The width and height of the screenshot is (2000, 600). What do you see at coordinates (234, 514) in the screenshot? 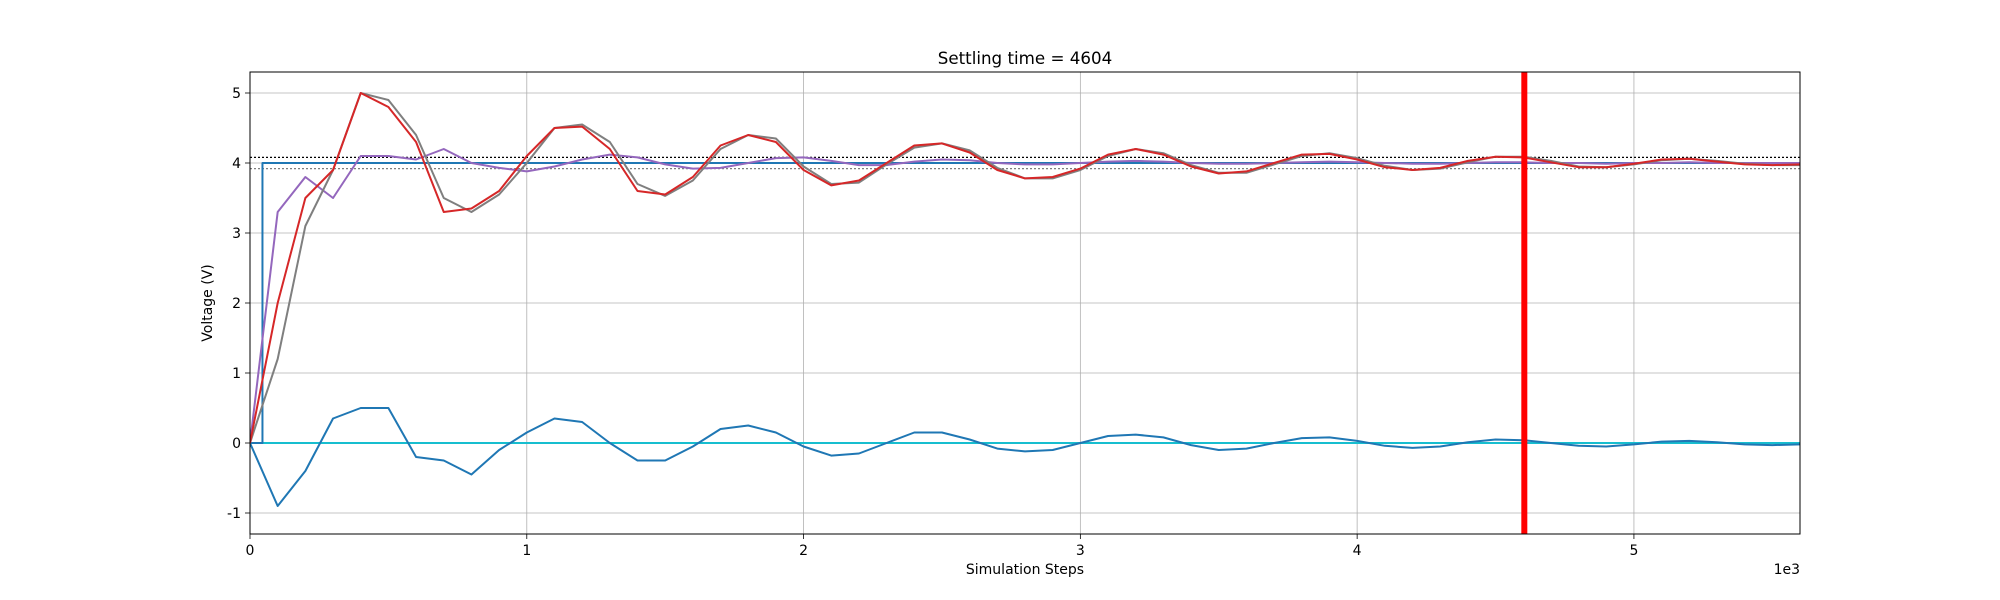
I see `y-tick-label: -1` at bounding box center [234, 514].